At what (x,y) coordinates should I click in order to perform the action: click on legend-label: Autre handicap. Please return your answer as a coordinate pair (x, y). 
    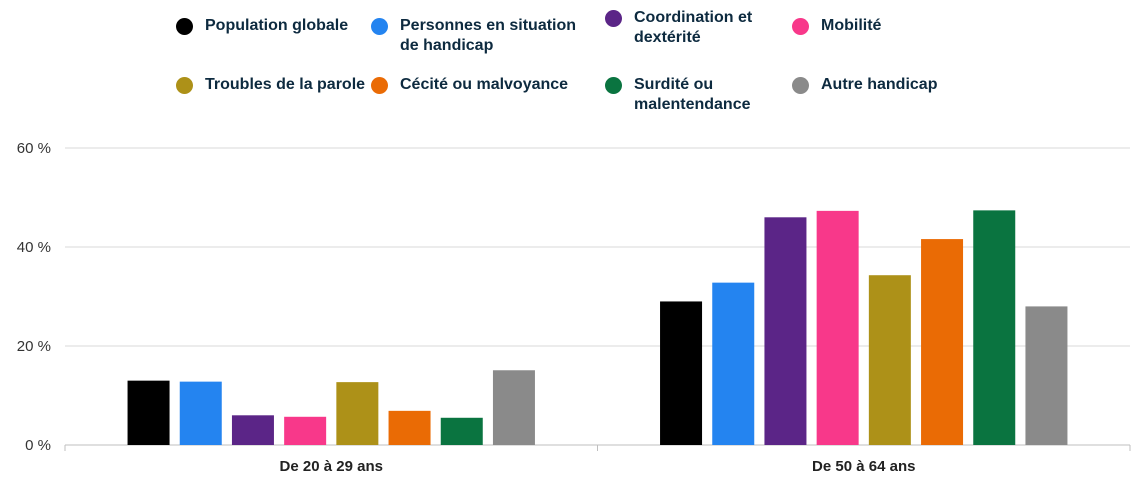
    Looking at the image, I should click on (879, 84).